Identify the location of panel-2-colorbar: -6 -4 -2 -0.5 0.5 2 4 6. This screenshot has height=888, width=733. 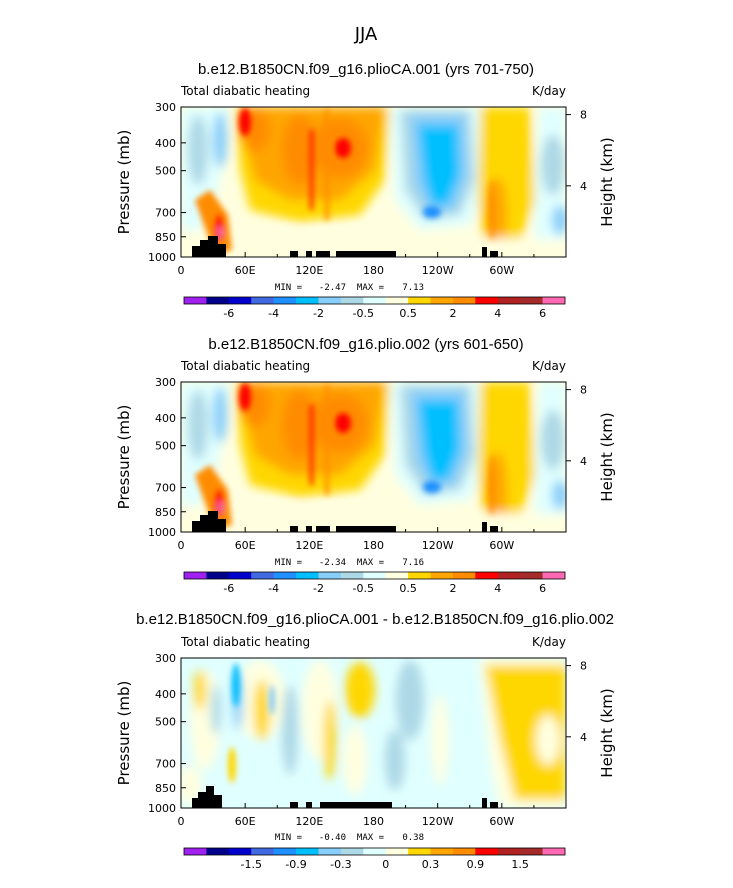
(374, 583).